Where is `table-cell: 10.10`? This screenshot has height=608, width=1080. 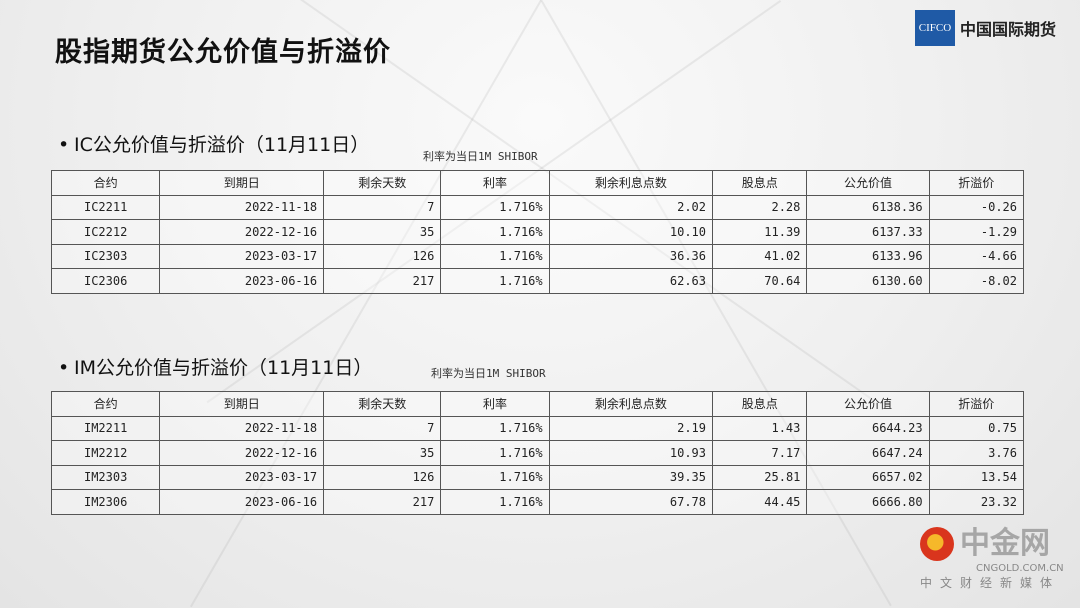
table-cell: 10.10 is located at coordinates (631, 232).